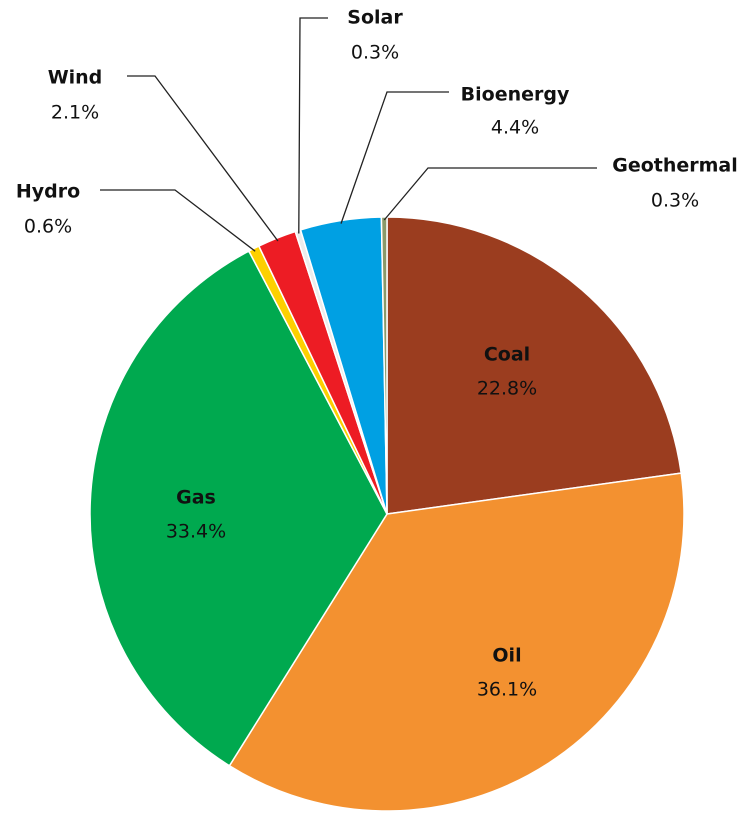 This screenshot has height=817, width=753. Describe the element at coordinates (75, 78) in the screenshot. I see `slice-label: Wind` at that location.